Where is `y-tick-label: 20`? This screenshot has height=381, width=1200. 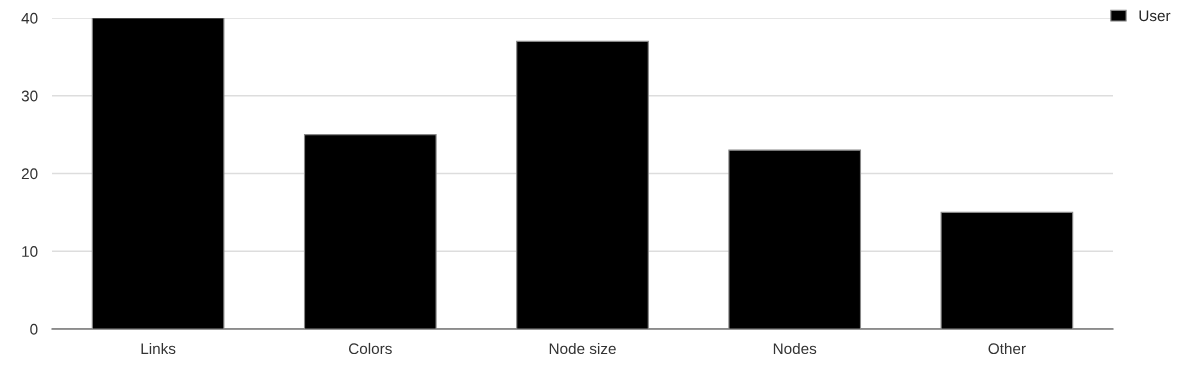 y-tick-label: 20 is located at coordinates (29, 174).